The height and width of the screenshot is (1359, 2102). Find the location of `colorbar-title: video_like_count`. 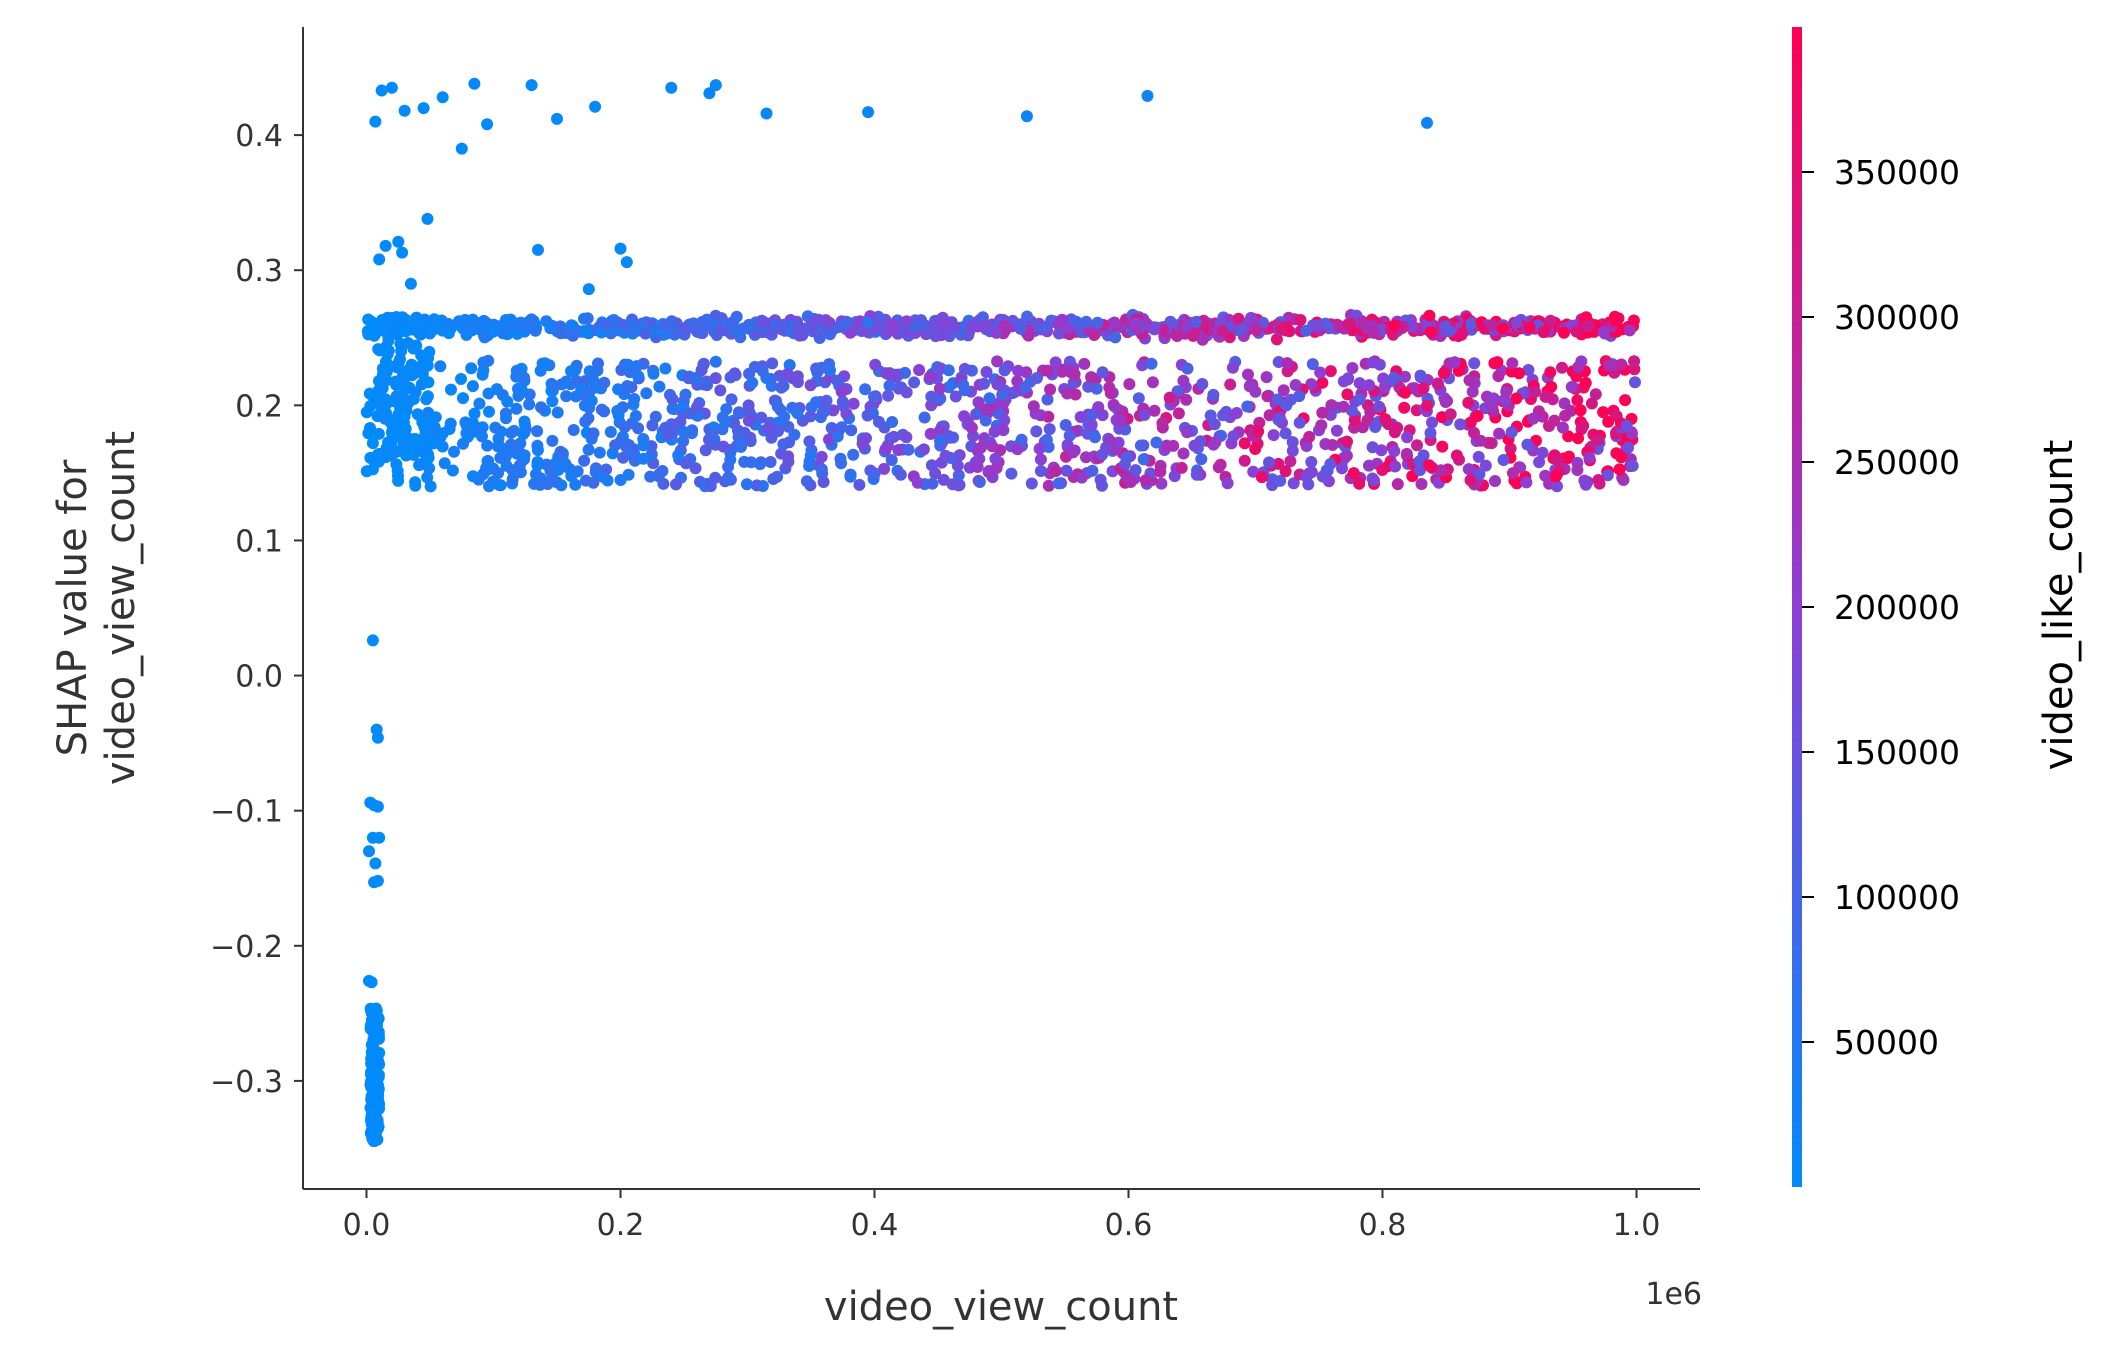

colorbar-title: video_like_count is located at coordinates (2059, 605).